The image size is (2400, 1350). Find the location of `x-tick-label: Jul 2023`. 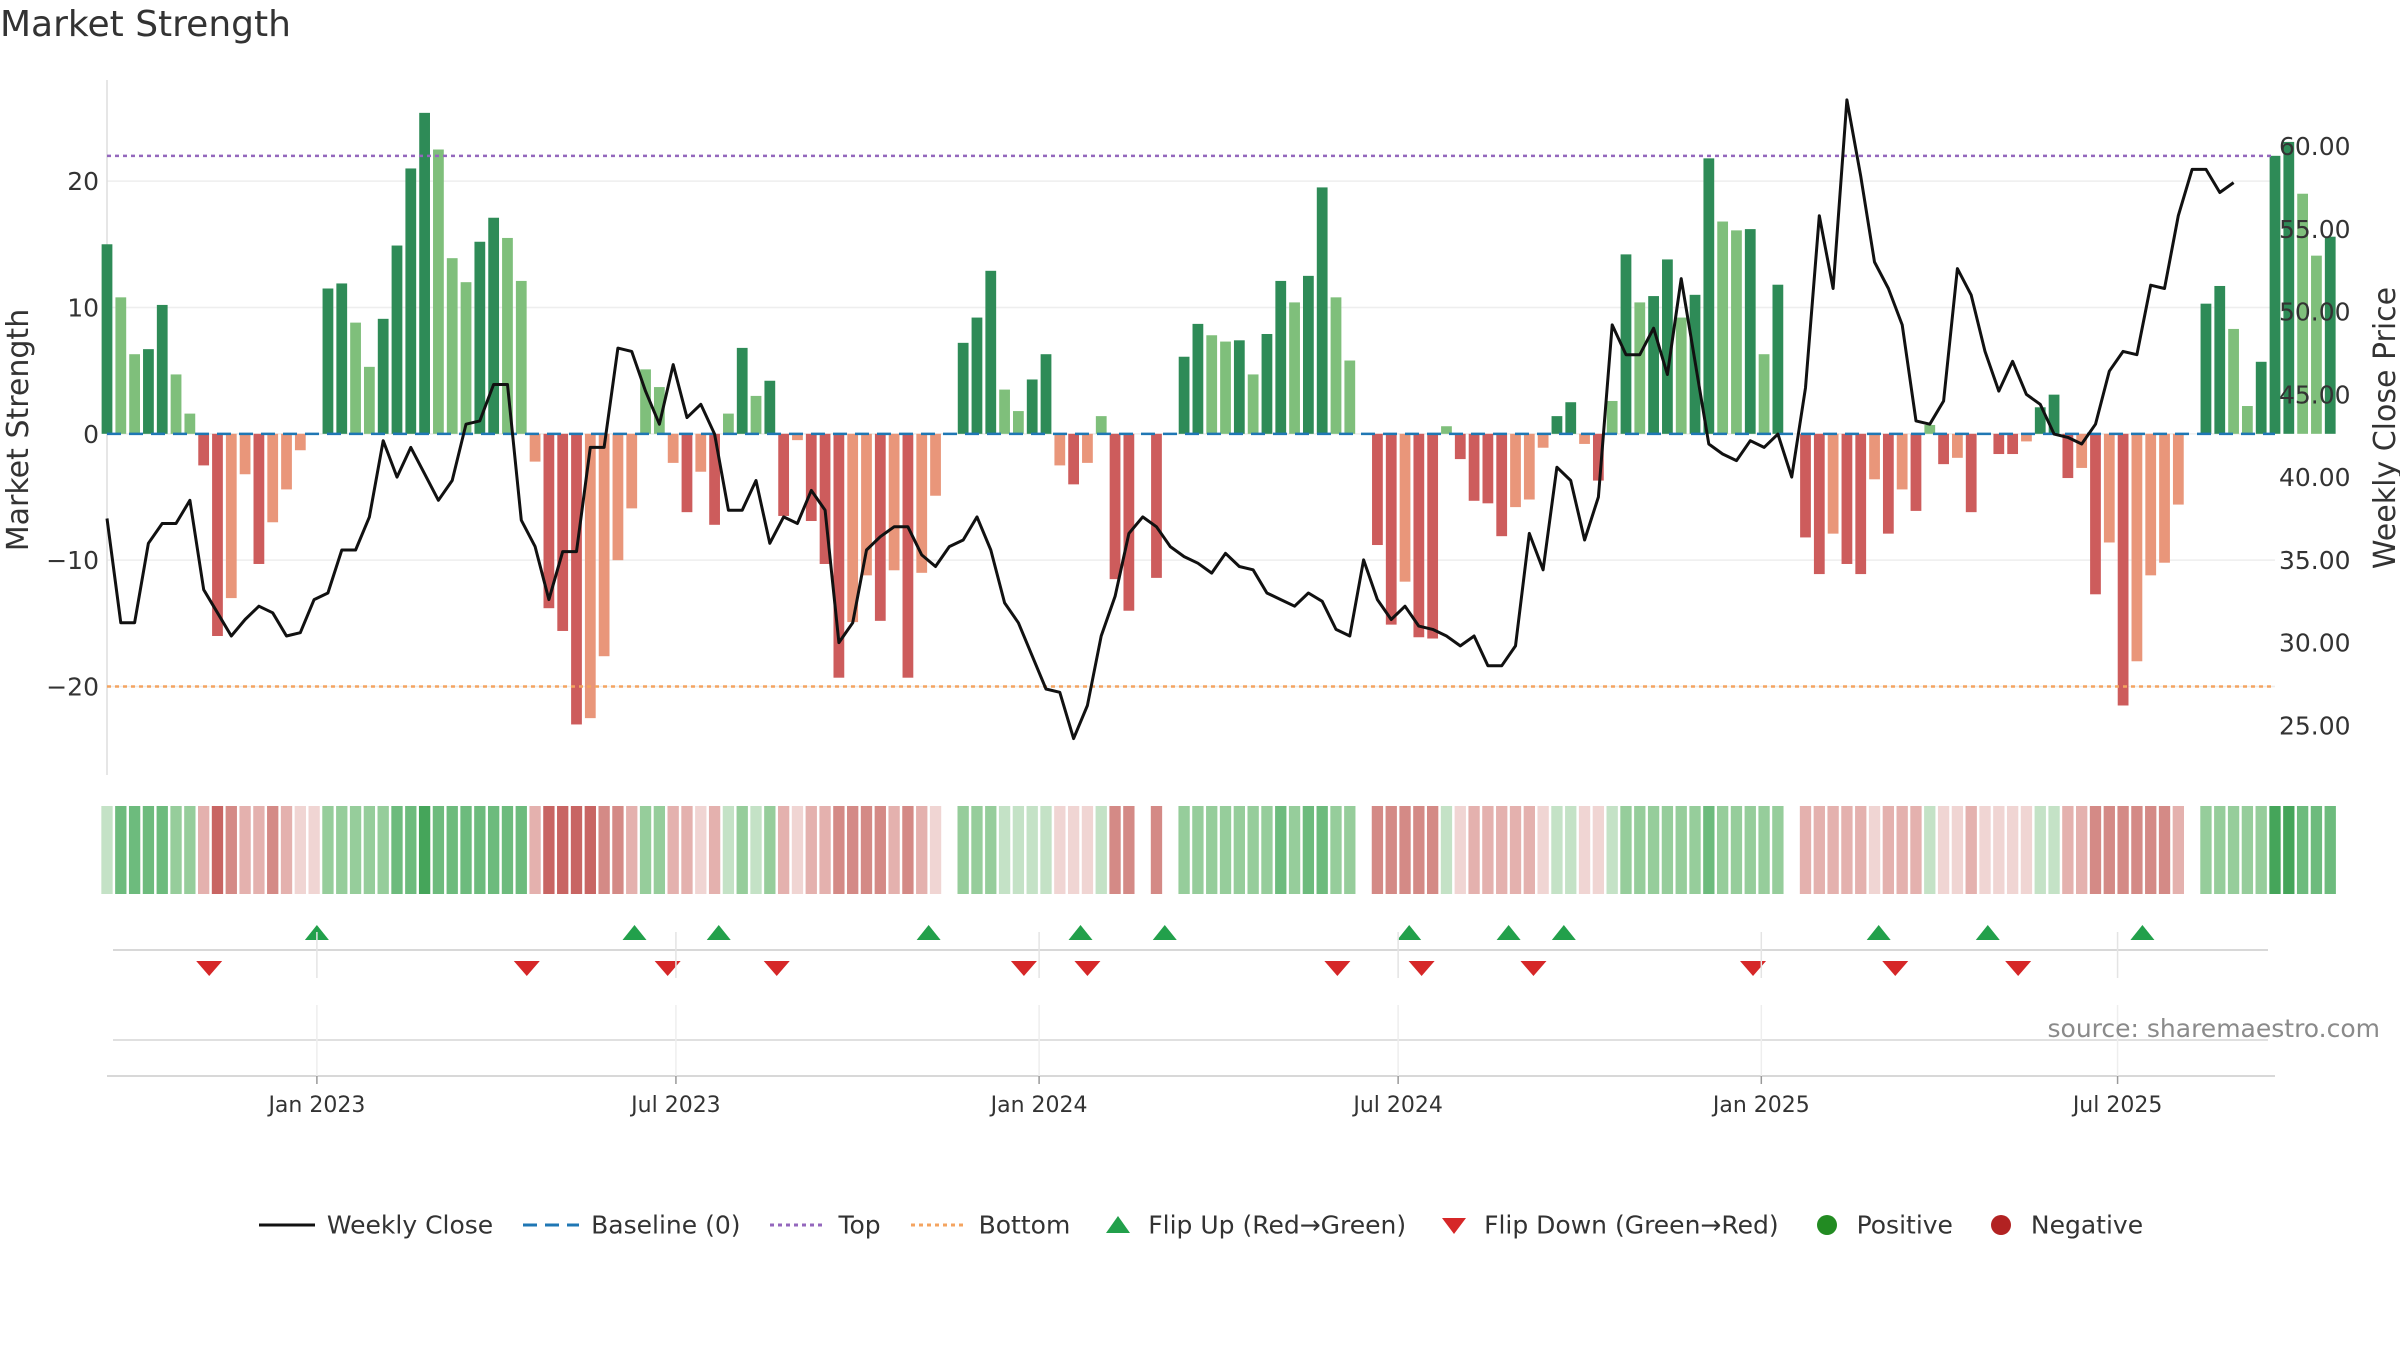

x-tick-label: Jul 2023 is located at coordinates (675, 1105).